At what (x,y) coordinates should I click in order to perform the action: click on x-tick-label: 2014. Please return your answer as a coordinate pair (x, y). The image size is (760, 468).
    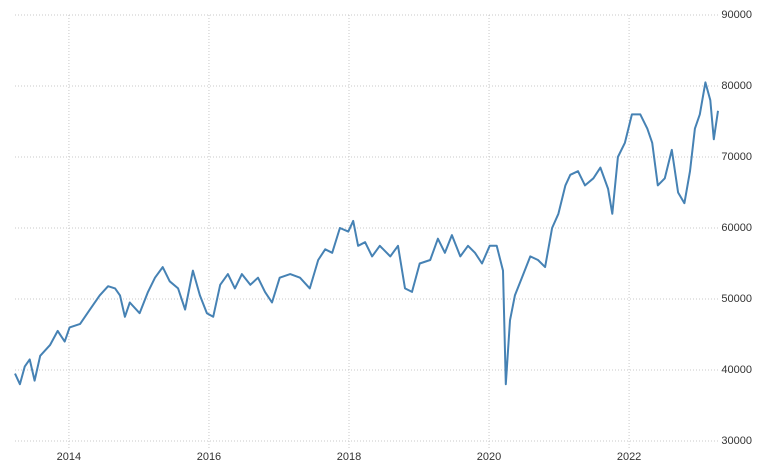
    Looking at the image, I should click on (69, 457).